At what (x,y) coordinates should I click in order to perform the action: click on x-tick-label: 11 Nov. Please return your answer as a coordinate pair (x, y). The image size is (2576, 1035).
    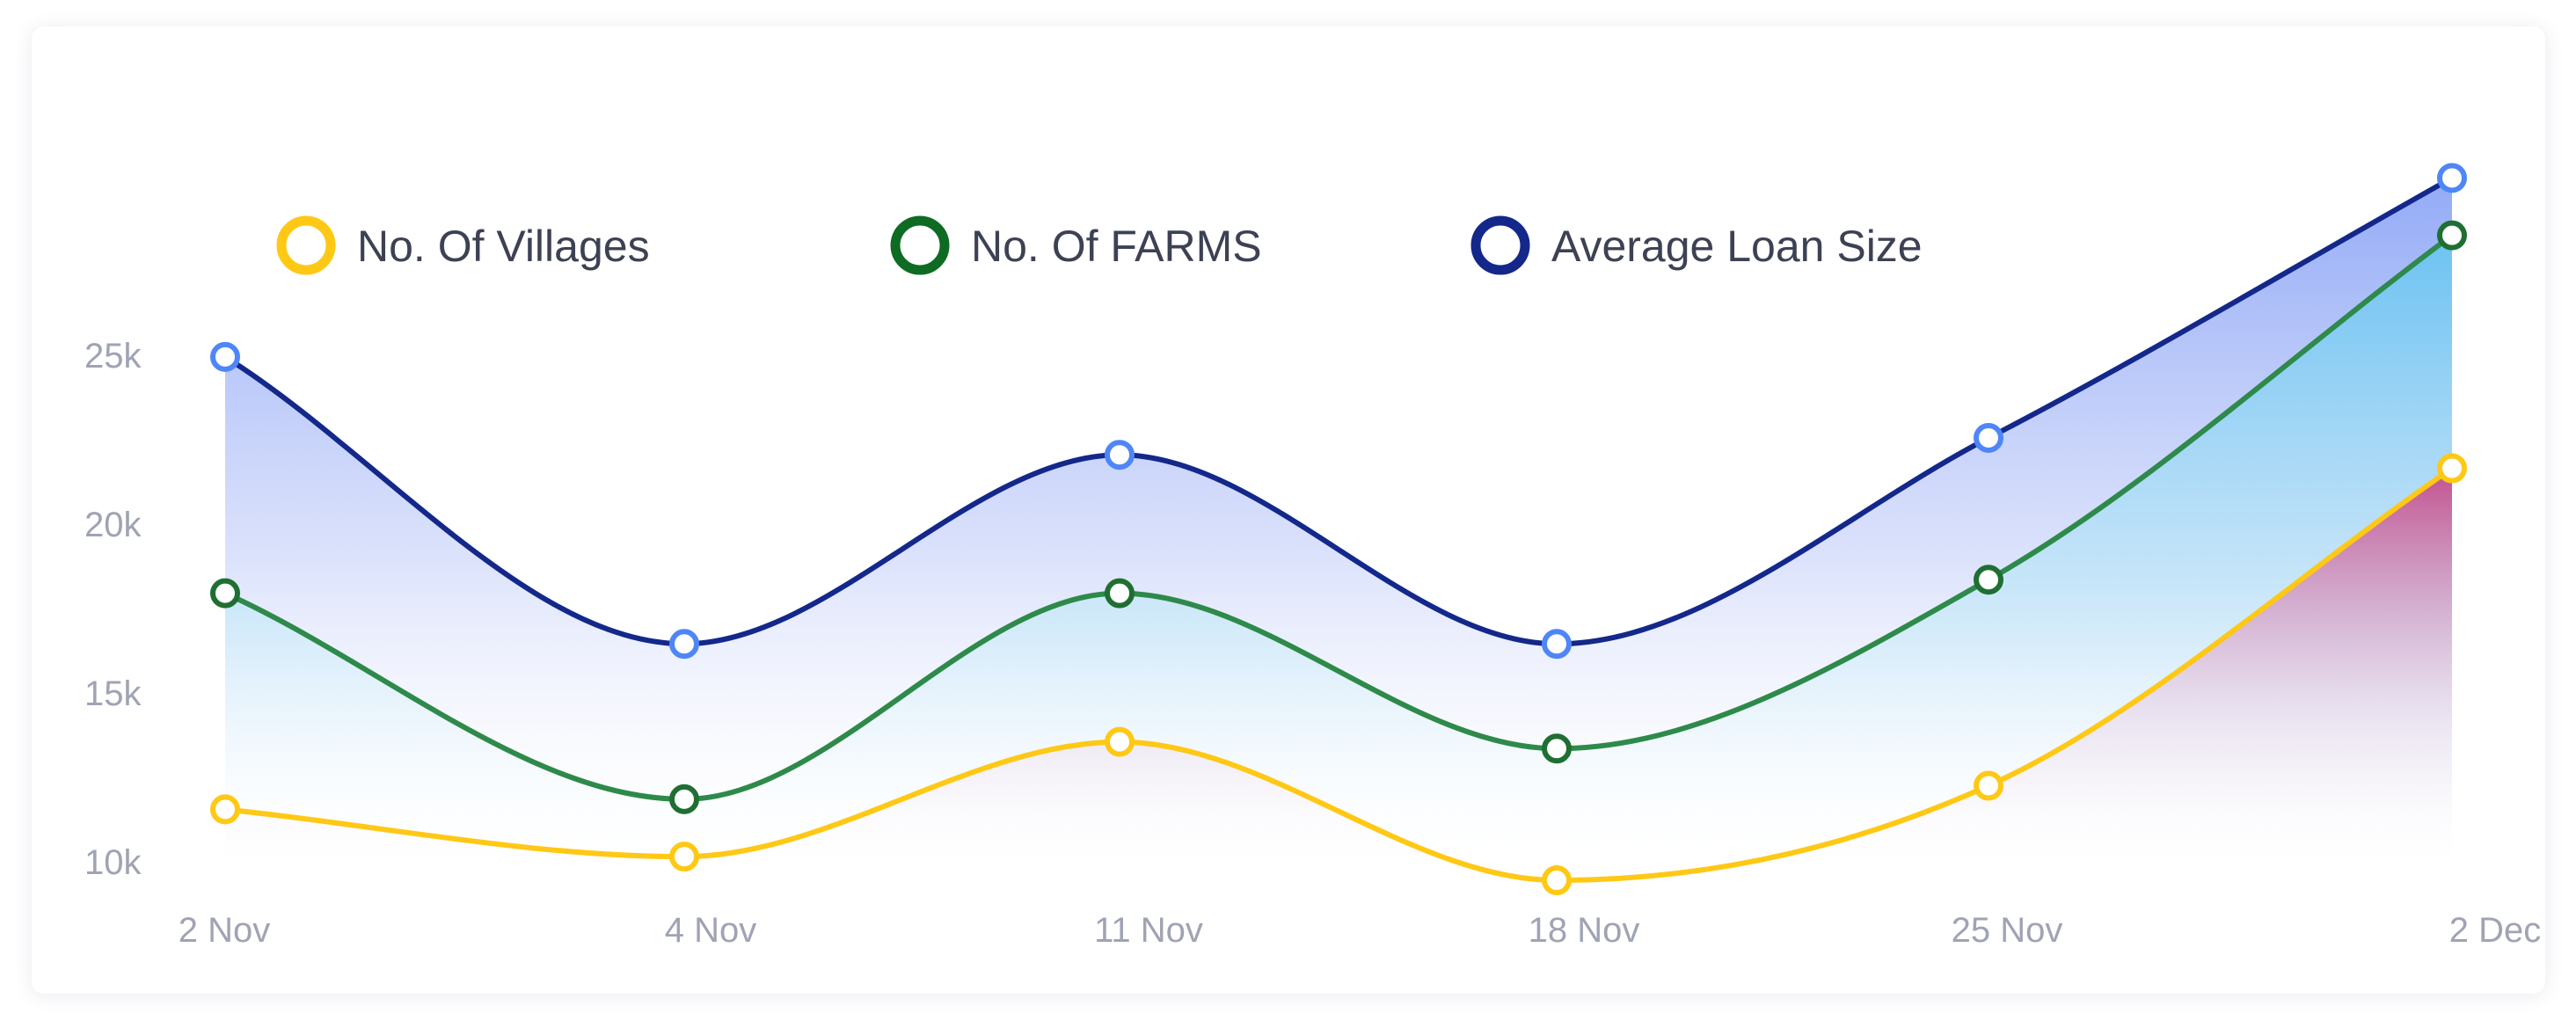
    Looking at the image, I should click on (1148, 930).